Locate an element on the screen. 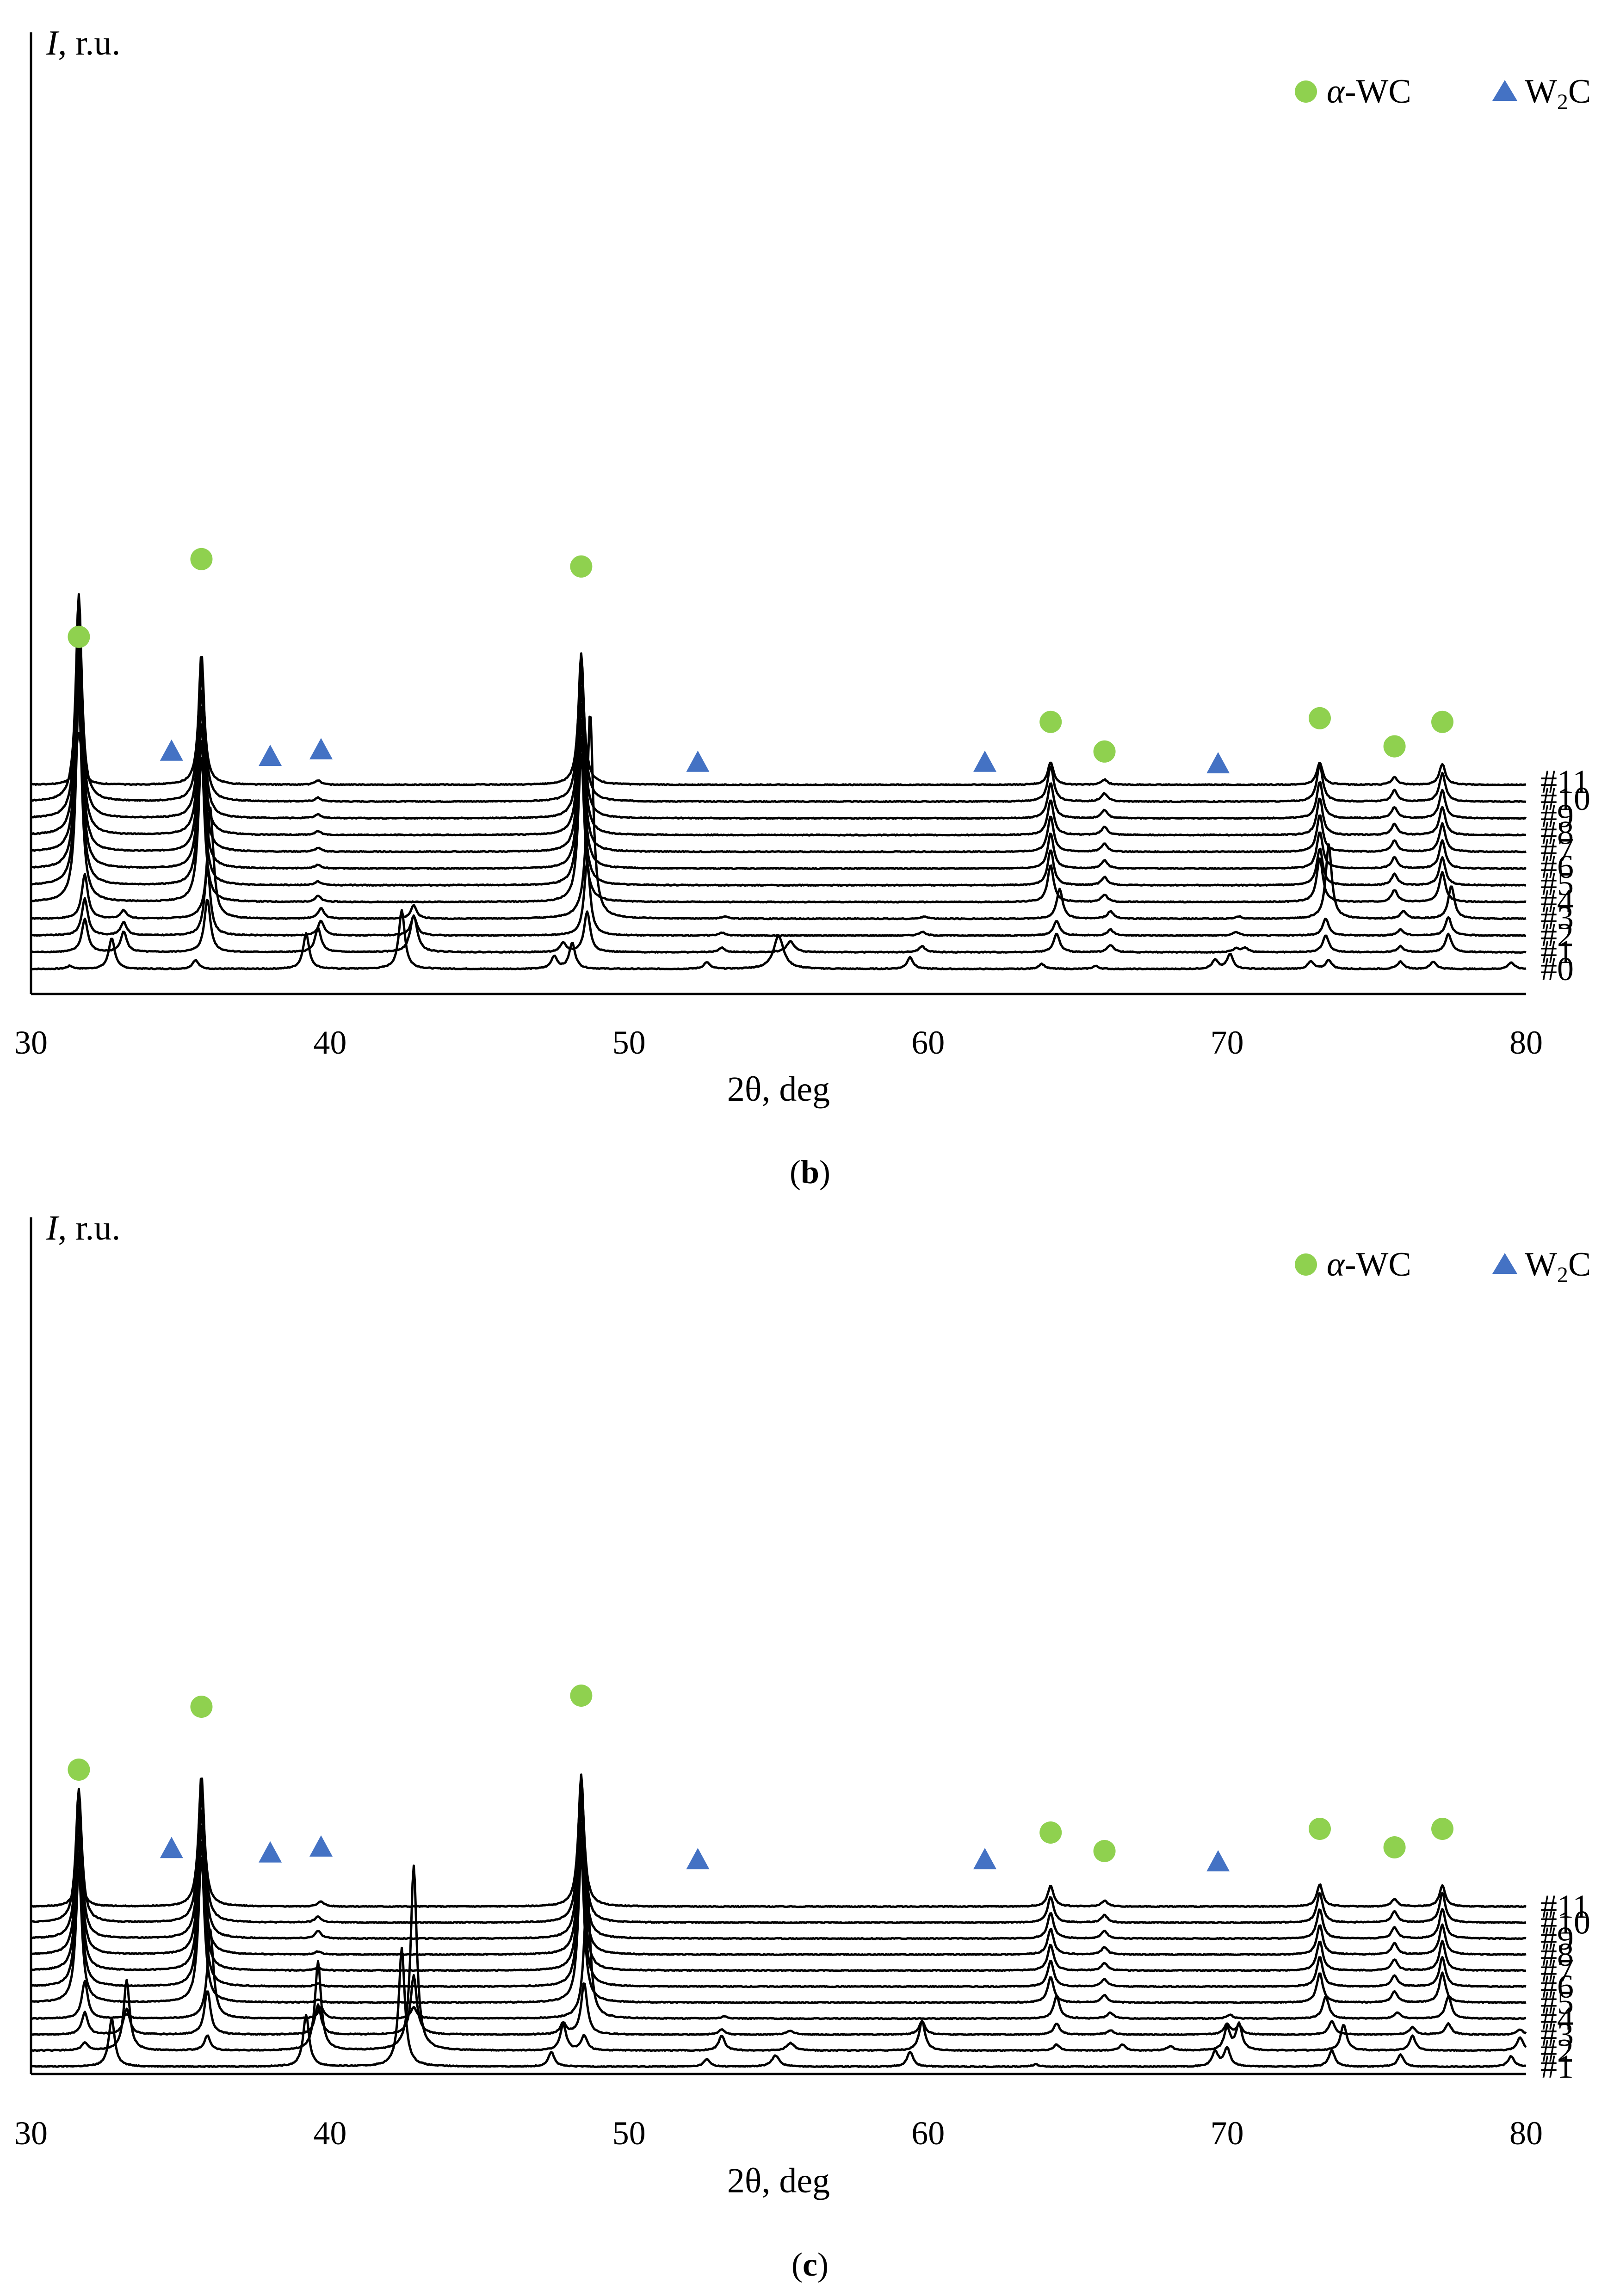  traces is located at coordinates (778, 1920).